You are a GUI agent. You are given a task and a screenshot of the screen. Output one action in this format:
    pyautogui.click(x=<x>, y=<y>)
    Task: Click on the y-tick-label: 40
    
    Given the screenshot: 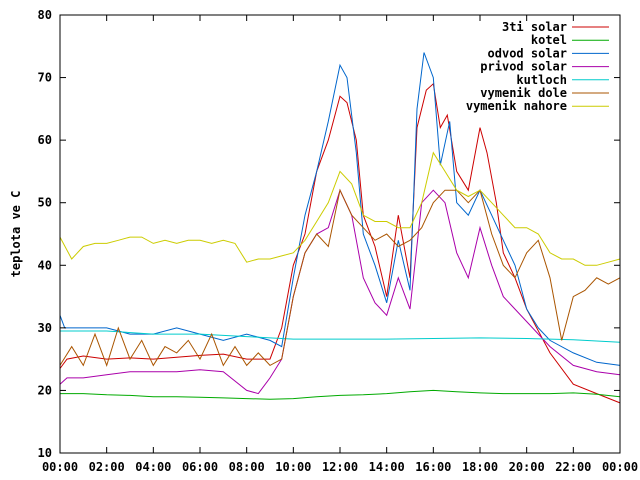 What is the action you would take?
    pyautogui.click(x=45, y=265)
    